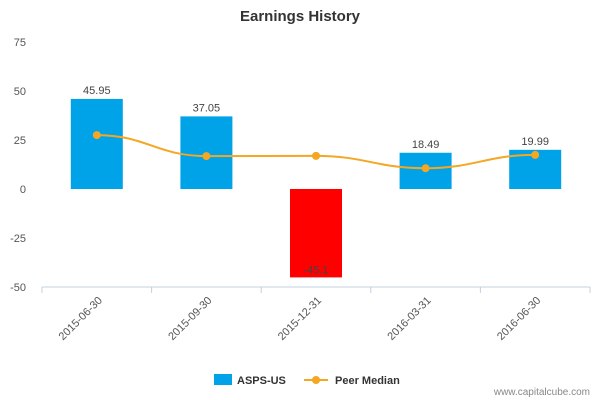 This screenshot has width=600, height=400. What do you see at coordinates (81, 319) in the screenshot?
I see `x-tick-label: 2015-06-30` at bounding box center [81, 319].